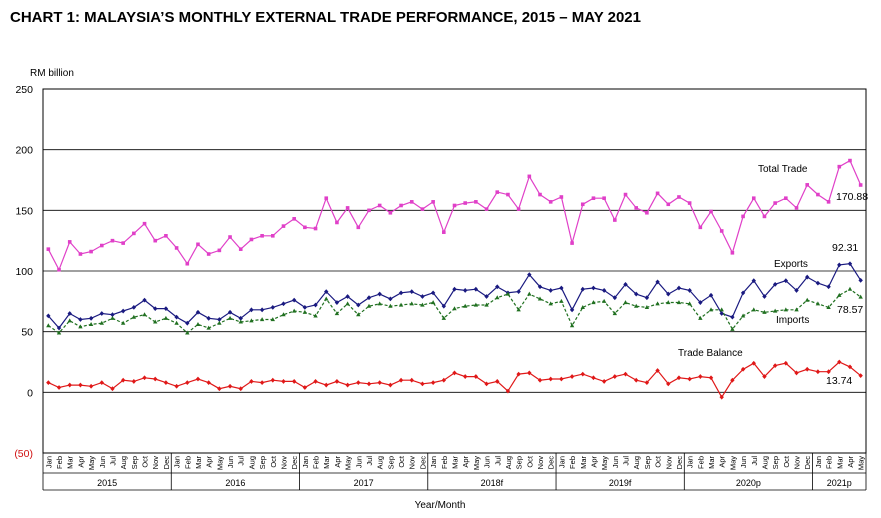  What do you see at coordinates (283, 463) in the screenshot?
I see `x-tick-label: Nov` at bounding box center [283, 463].